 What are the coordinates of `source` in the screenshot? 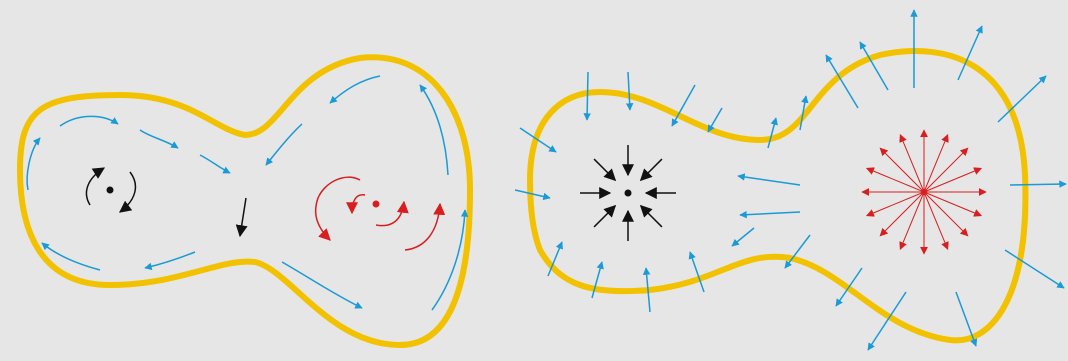 It's located at (924, 192).